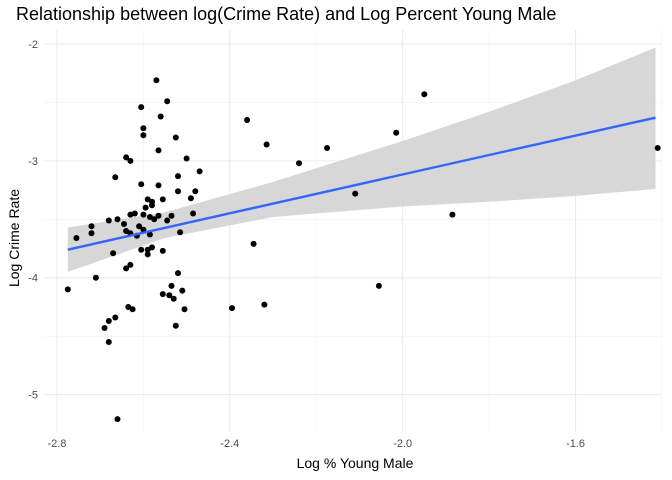 The height and width of the screenshot is (480, 672). Describe the element at coordinates (229, 444) in the screenshot. I see `x-tick-label: -2.4` at that location.